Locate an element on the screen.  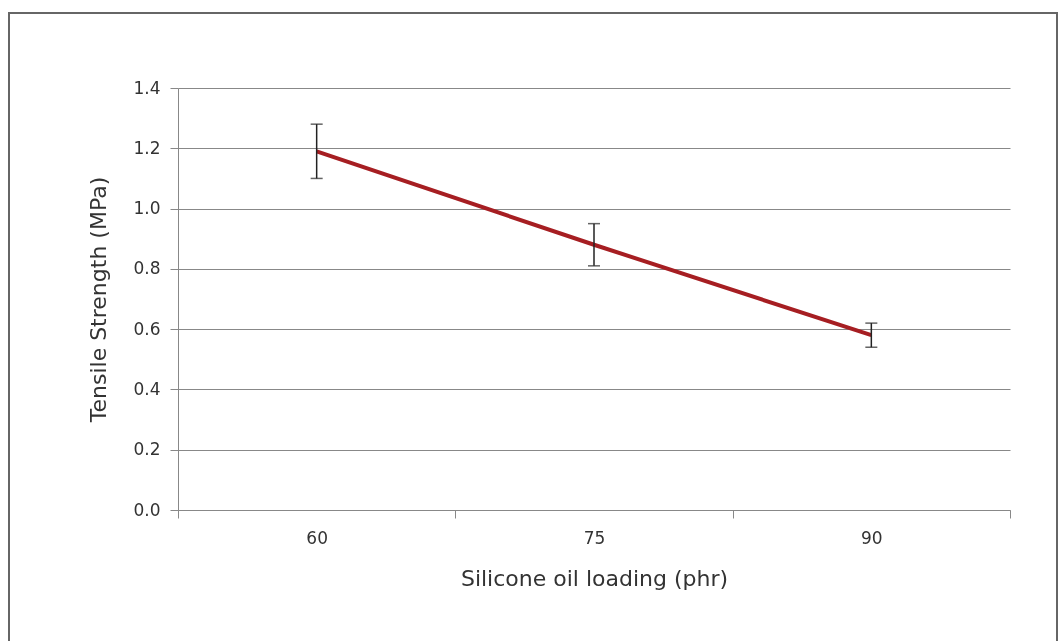
y-tick-label: 0.4 is located at coordinates (147, 388).